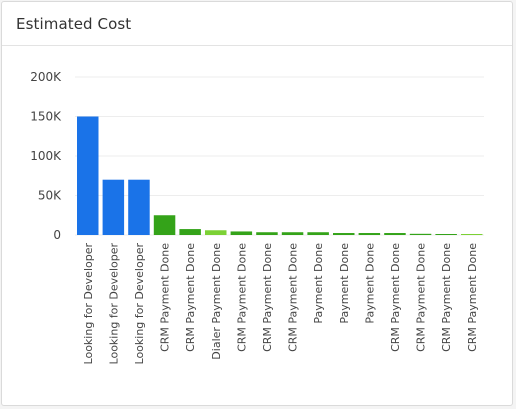  I want to click on card-title: Estimated Cost, so click(74, 23).